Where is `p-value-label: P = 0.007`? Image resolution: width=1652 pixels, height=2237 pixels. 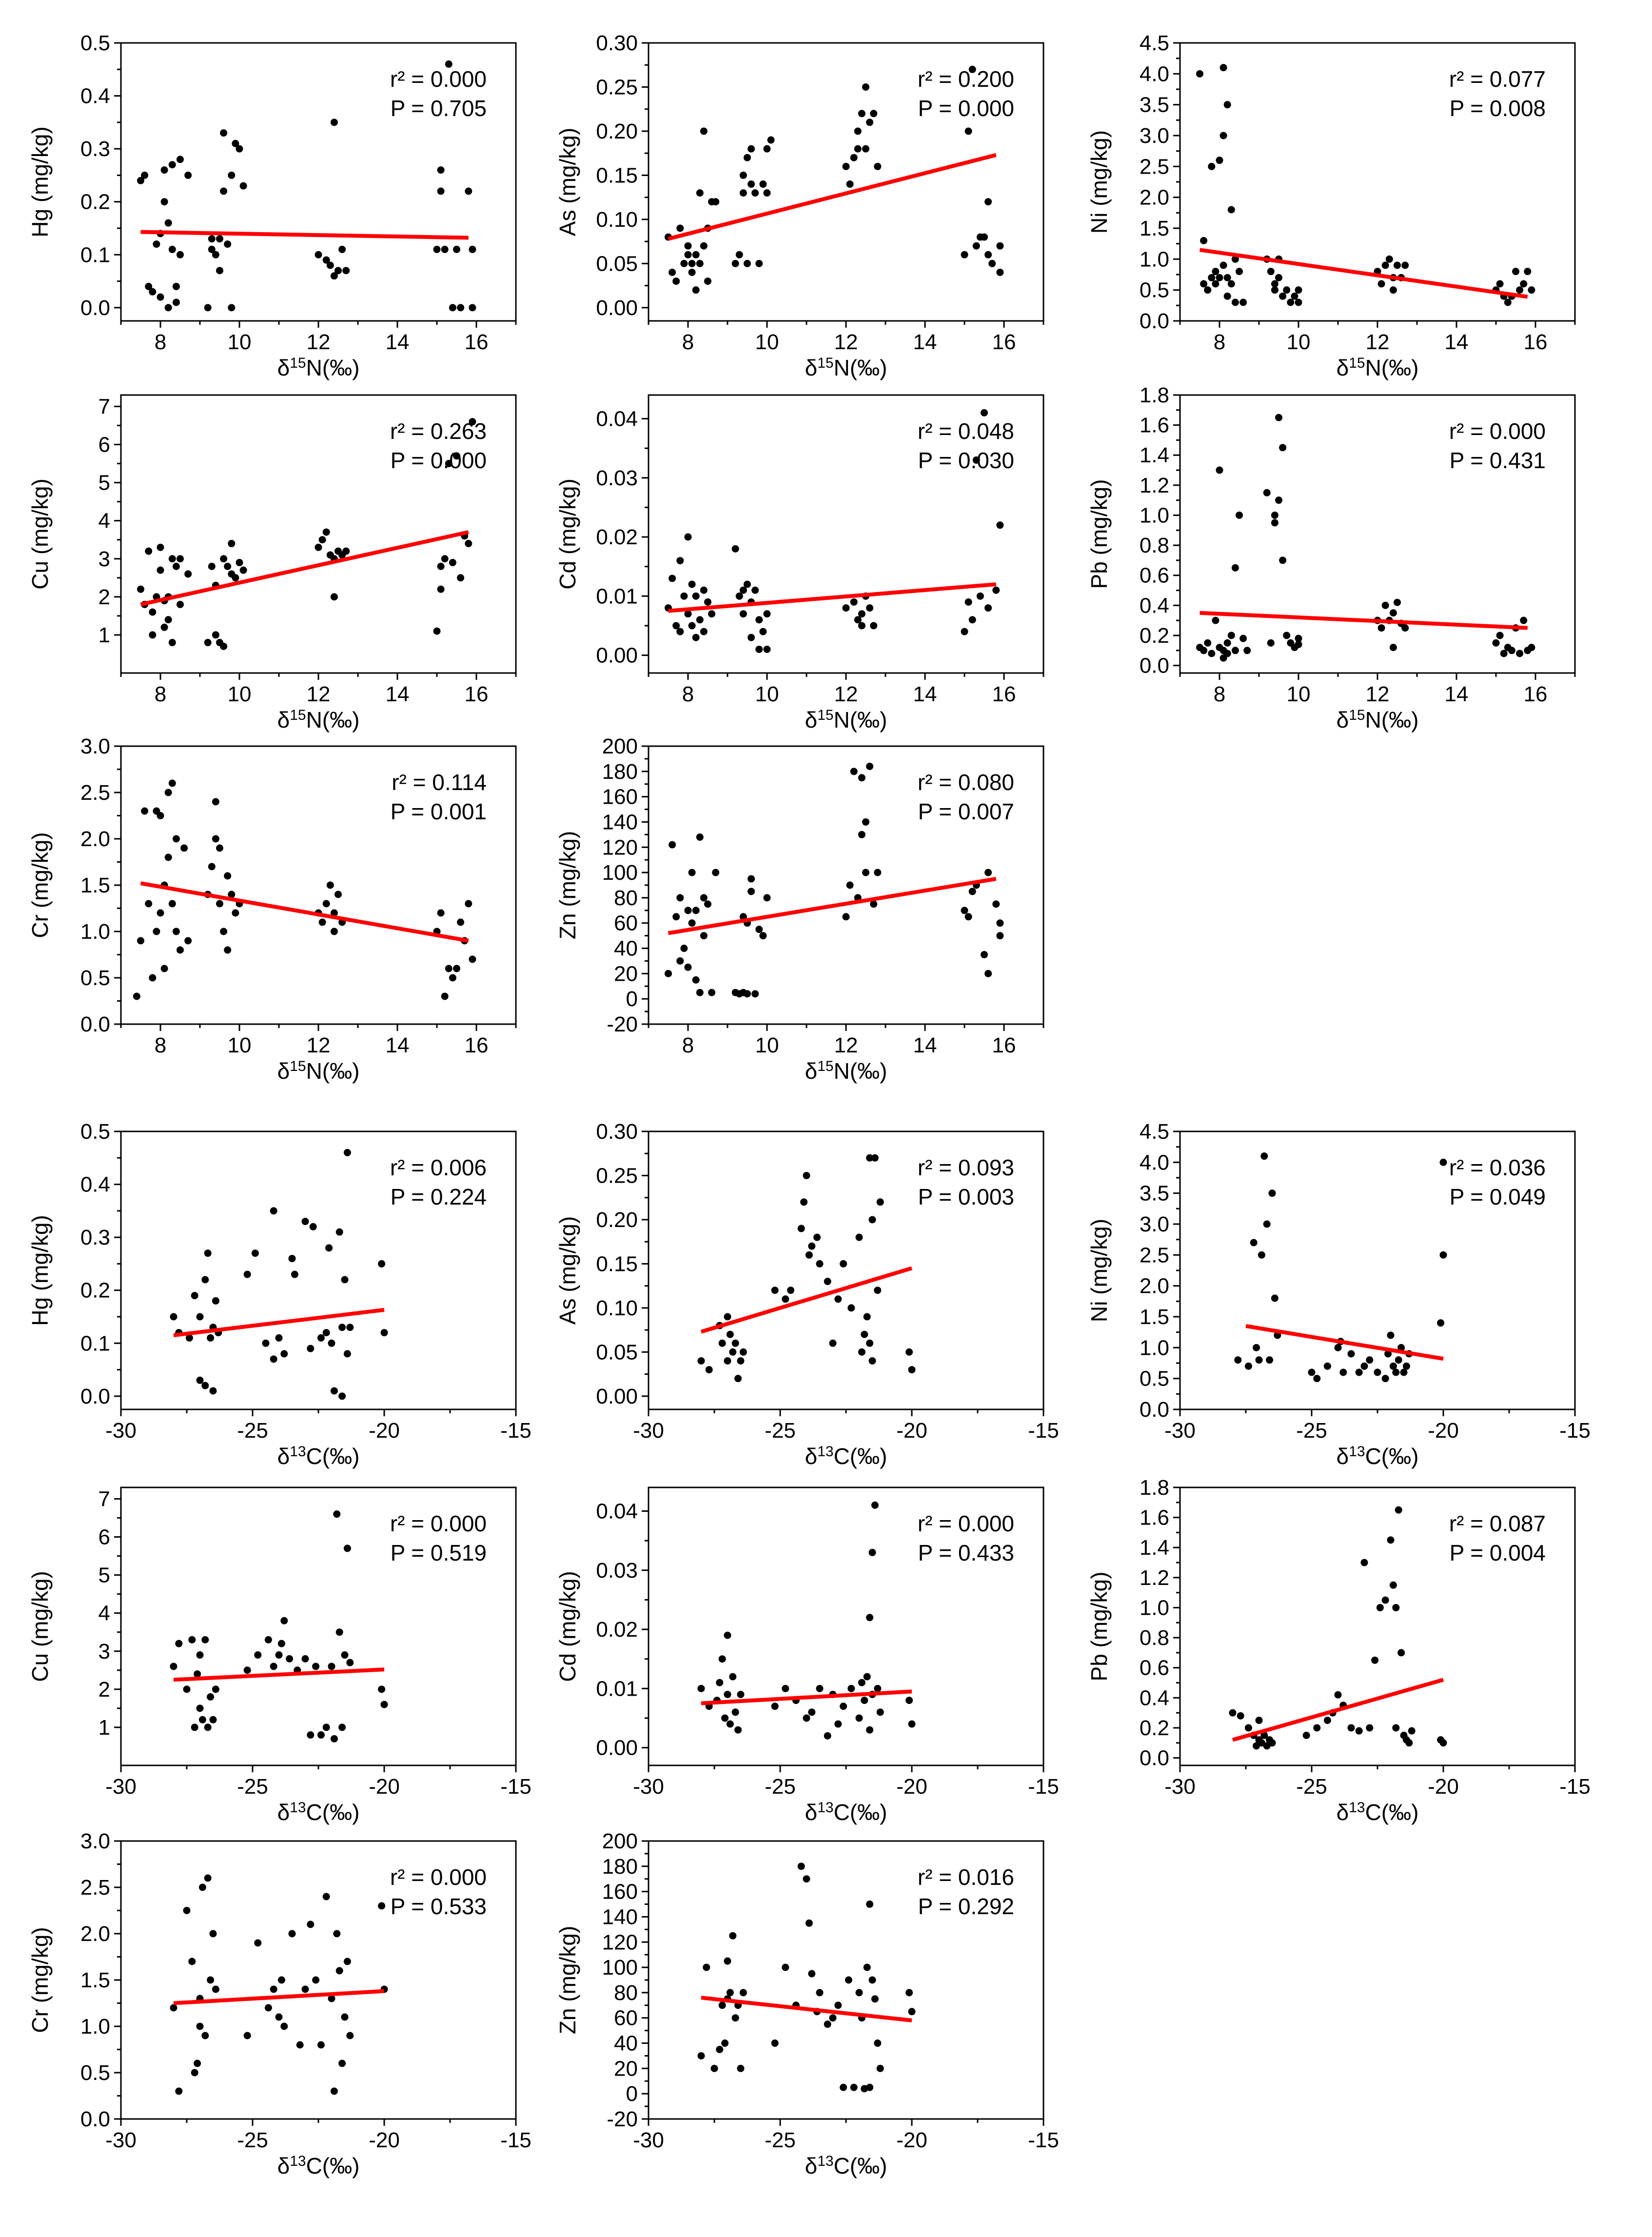 p-value-label: P = 0.007 is located at coordinates (966, 811).